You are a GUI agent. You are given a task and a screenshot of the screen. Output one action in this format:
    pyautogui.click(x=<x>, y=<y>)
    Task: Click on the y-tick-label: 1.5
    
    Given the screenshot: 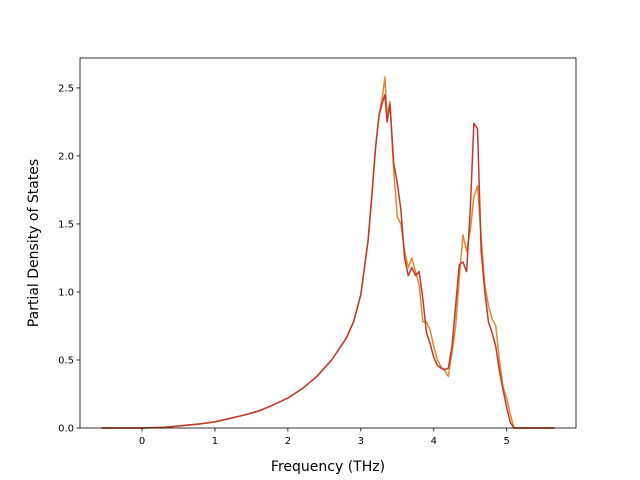 What is the action you would take?
    pyautogui.click(x=66, y=224)
    